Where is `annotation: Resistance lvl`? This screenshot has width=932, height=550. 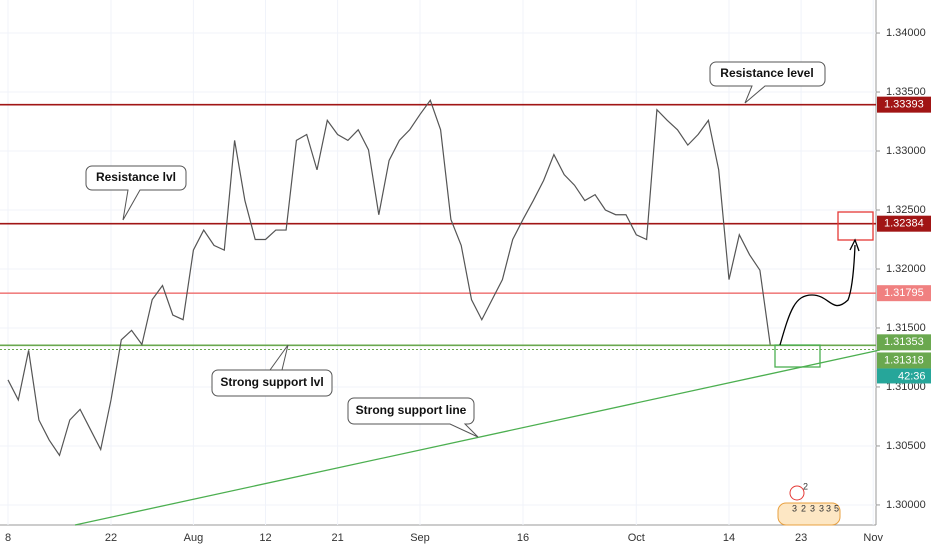 annotation: Resistance lvl is located at coordinates (136, 177).